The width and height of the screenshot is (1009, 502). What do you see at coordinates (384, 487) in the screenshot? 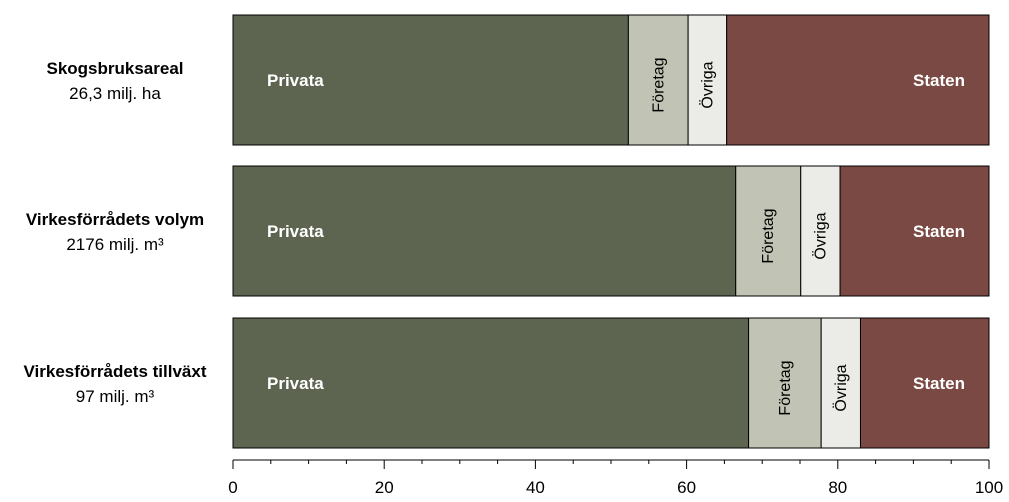
I see `x-tick-label: 20` at bounding box center [384, 487].